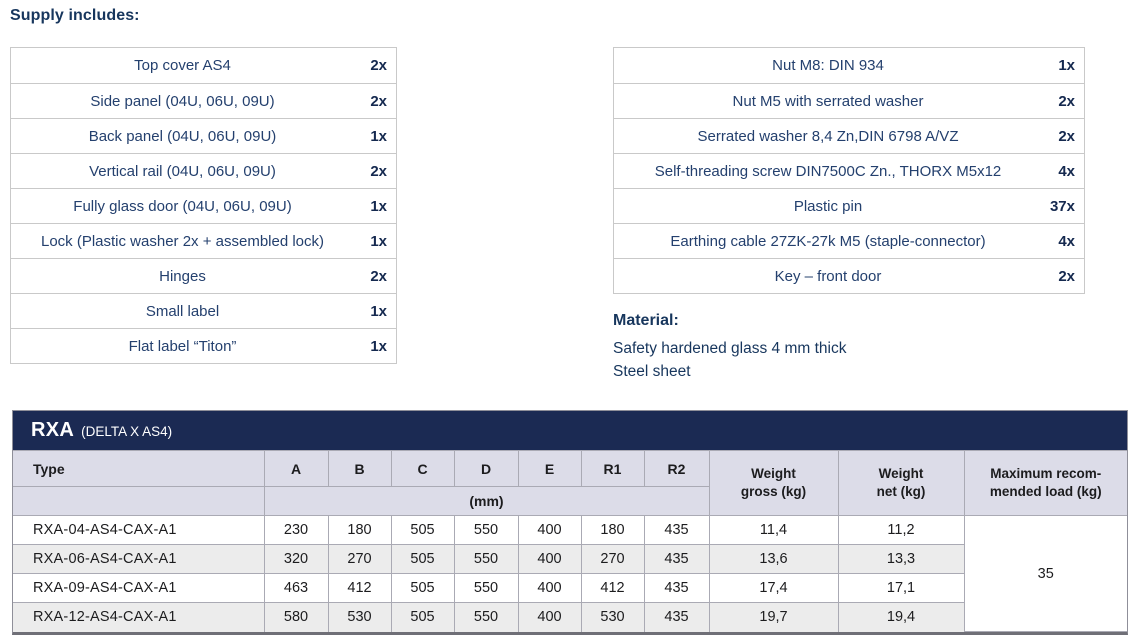  I want to click on spec-max-load-cell: 35, so click(1045, 573).